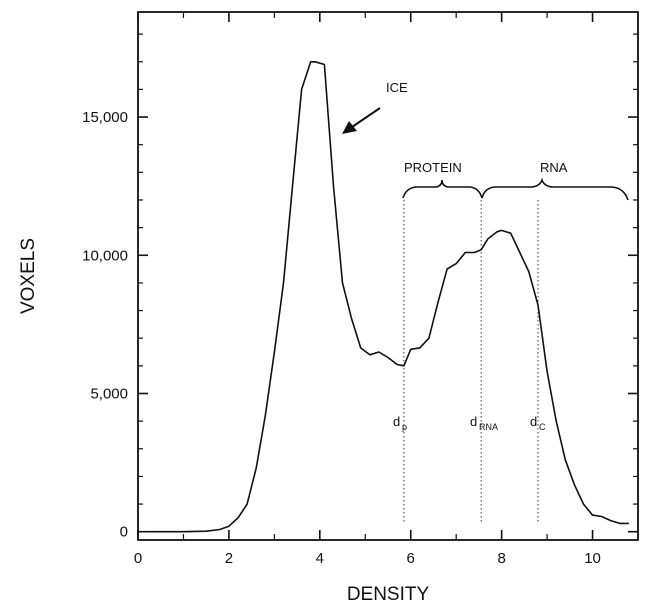 This screenshot has width=645, height=611. I want to click on ice-arrow-head, so click(349, 127).